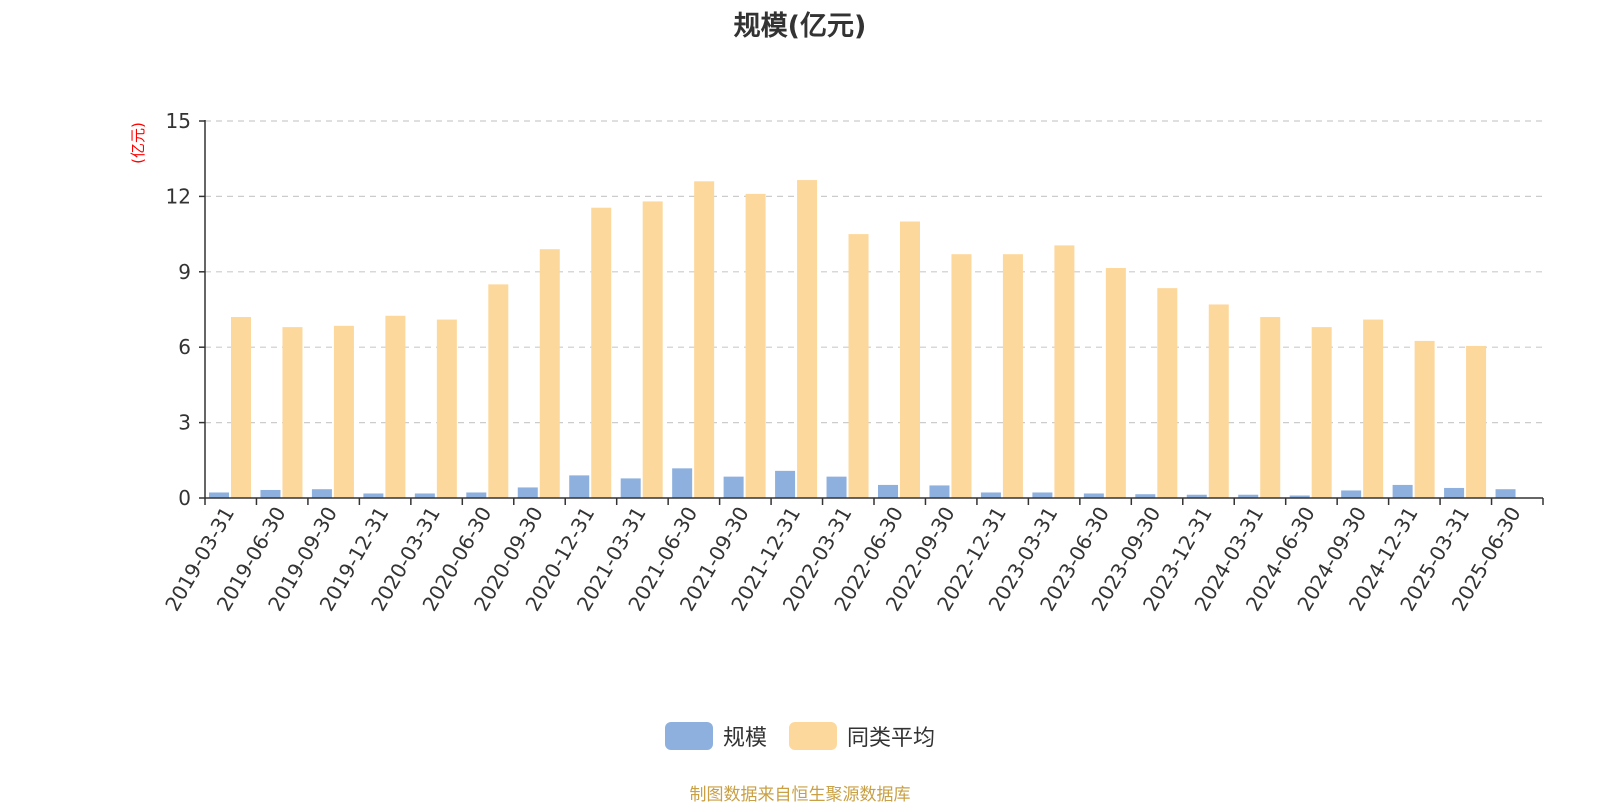 This screenshot has height=805, width=1600. What do you see at coordinates (813, 736) in the screenshot?
I see `legend-swatch-peer-average` at bounding box center [813, 736].